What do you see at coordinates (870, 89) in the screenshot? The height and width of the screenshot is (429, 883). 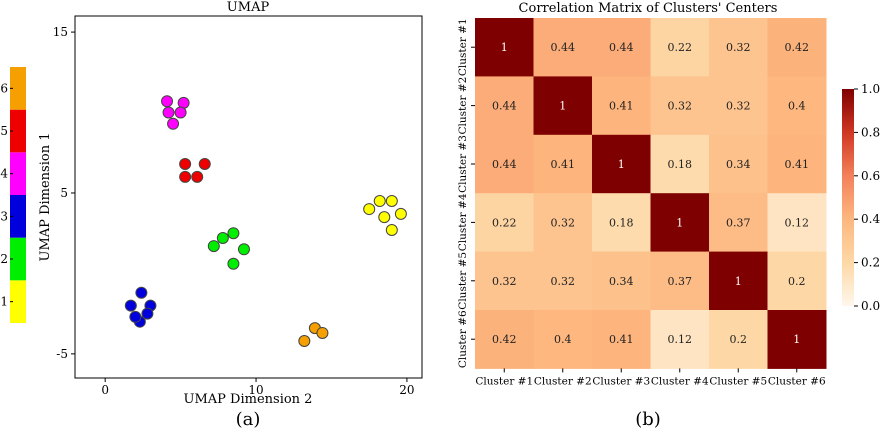 I see `heatmap-colorbar-label: 1.0` at bounding box center [870, 89].